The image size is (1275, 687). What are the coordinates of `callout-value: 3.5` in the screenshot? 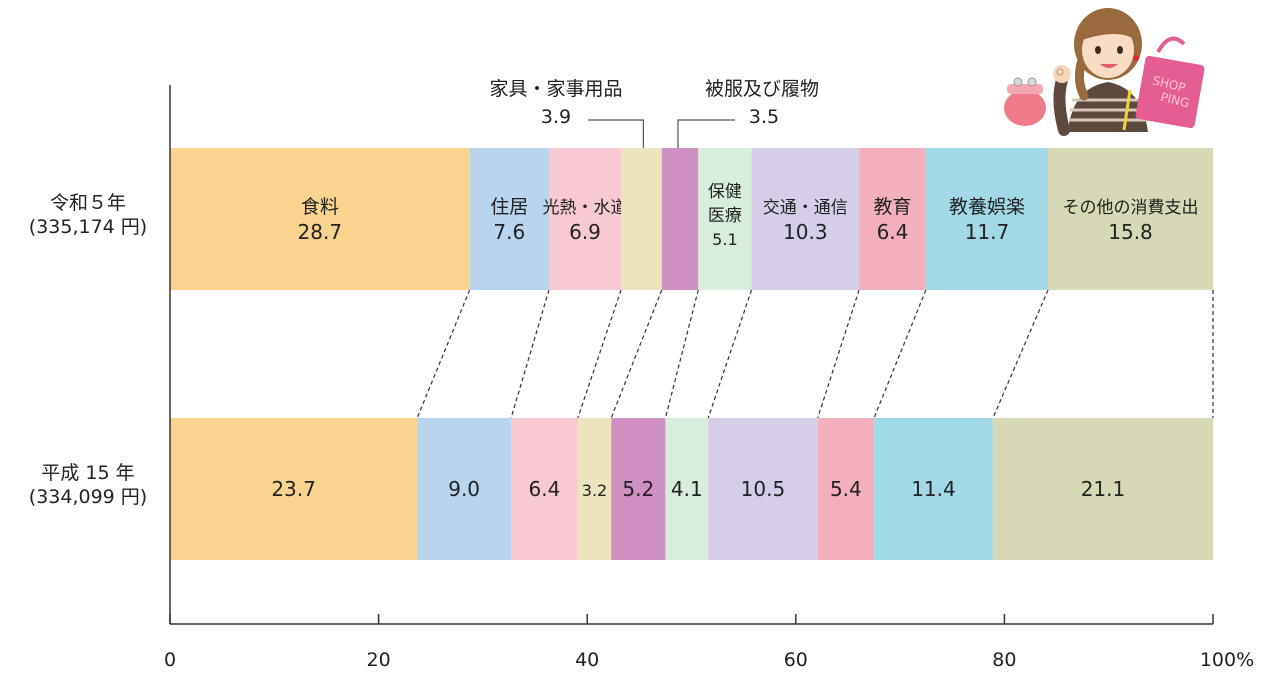 It's located at (764, 117).